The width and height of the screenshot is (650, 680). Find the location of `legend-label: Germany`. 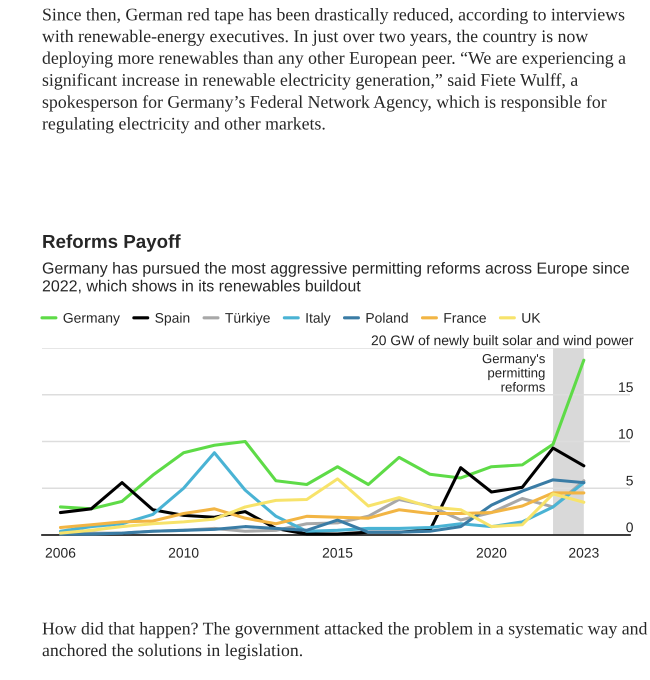

legend-label: Germany is located at coordinates (92, 319).